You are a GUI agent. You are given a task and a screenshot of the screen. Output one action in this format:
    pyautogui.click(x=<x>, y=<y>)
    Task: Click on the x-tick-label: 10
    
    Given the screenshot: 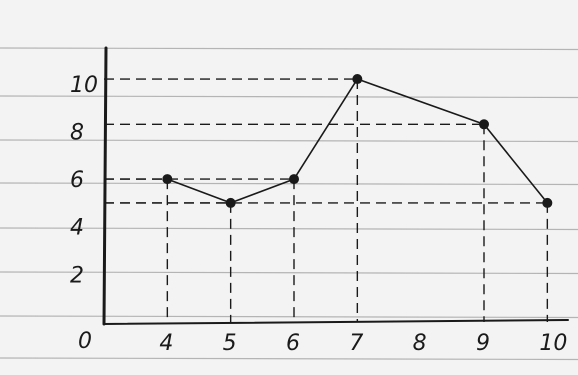 What is the action you would take?
    pyautogui.click(x=553, y=343)
    